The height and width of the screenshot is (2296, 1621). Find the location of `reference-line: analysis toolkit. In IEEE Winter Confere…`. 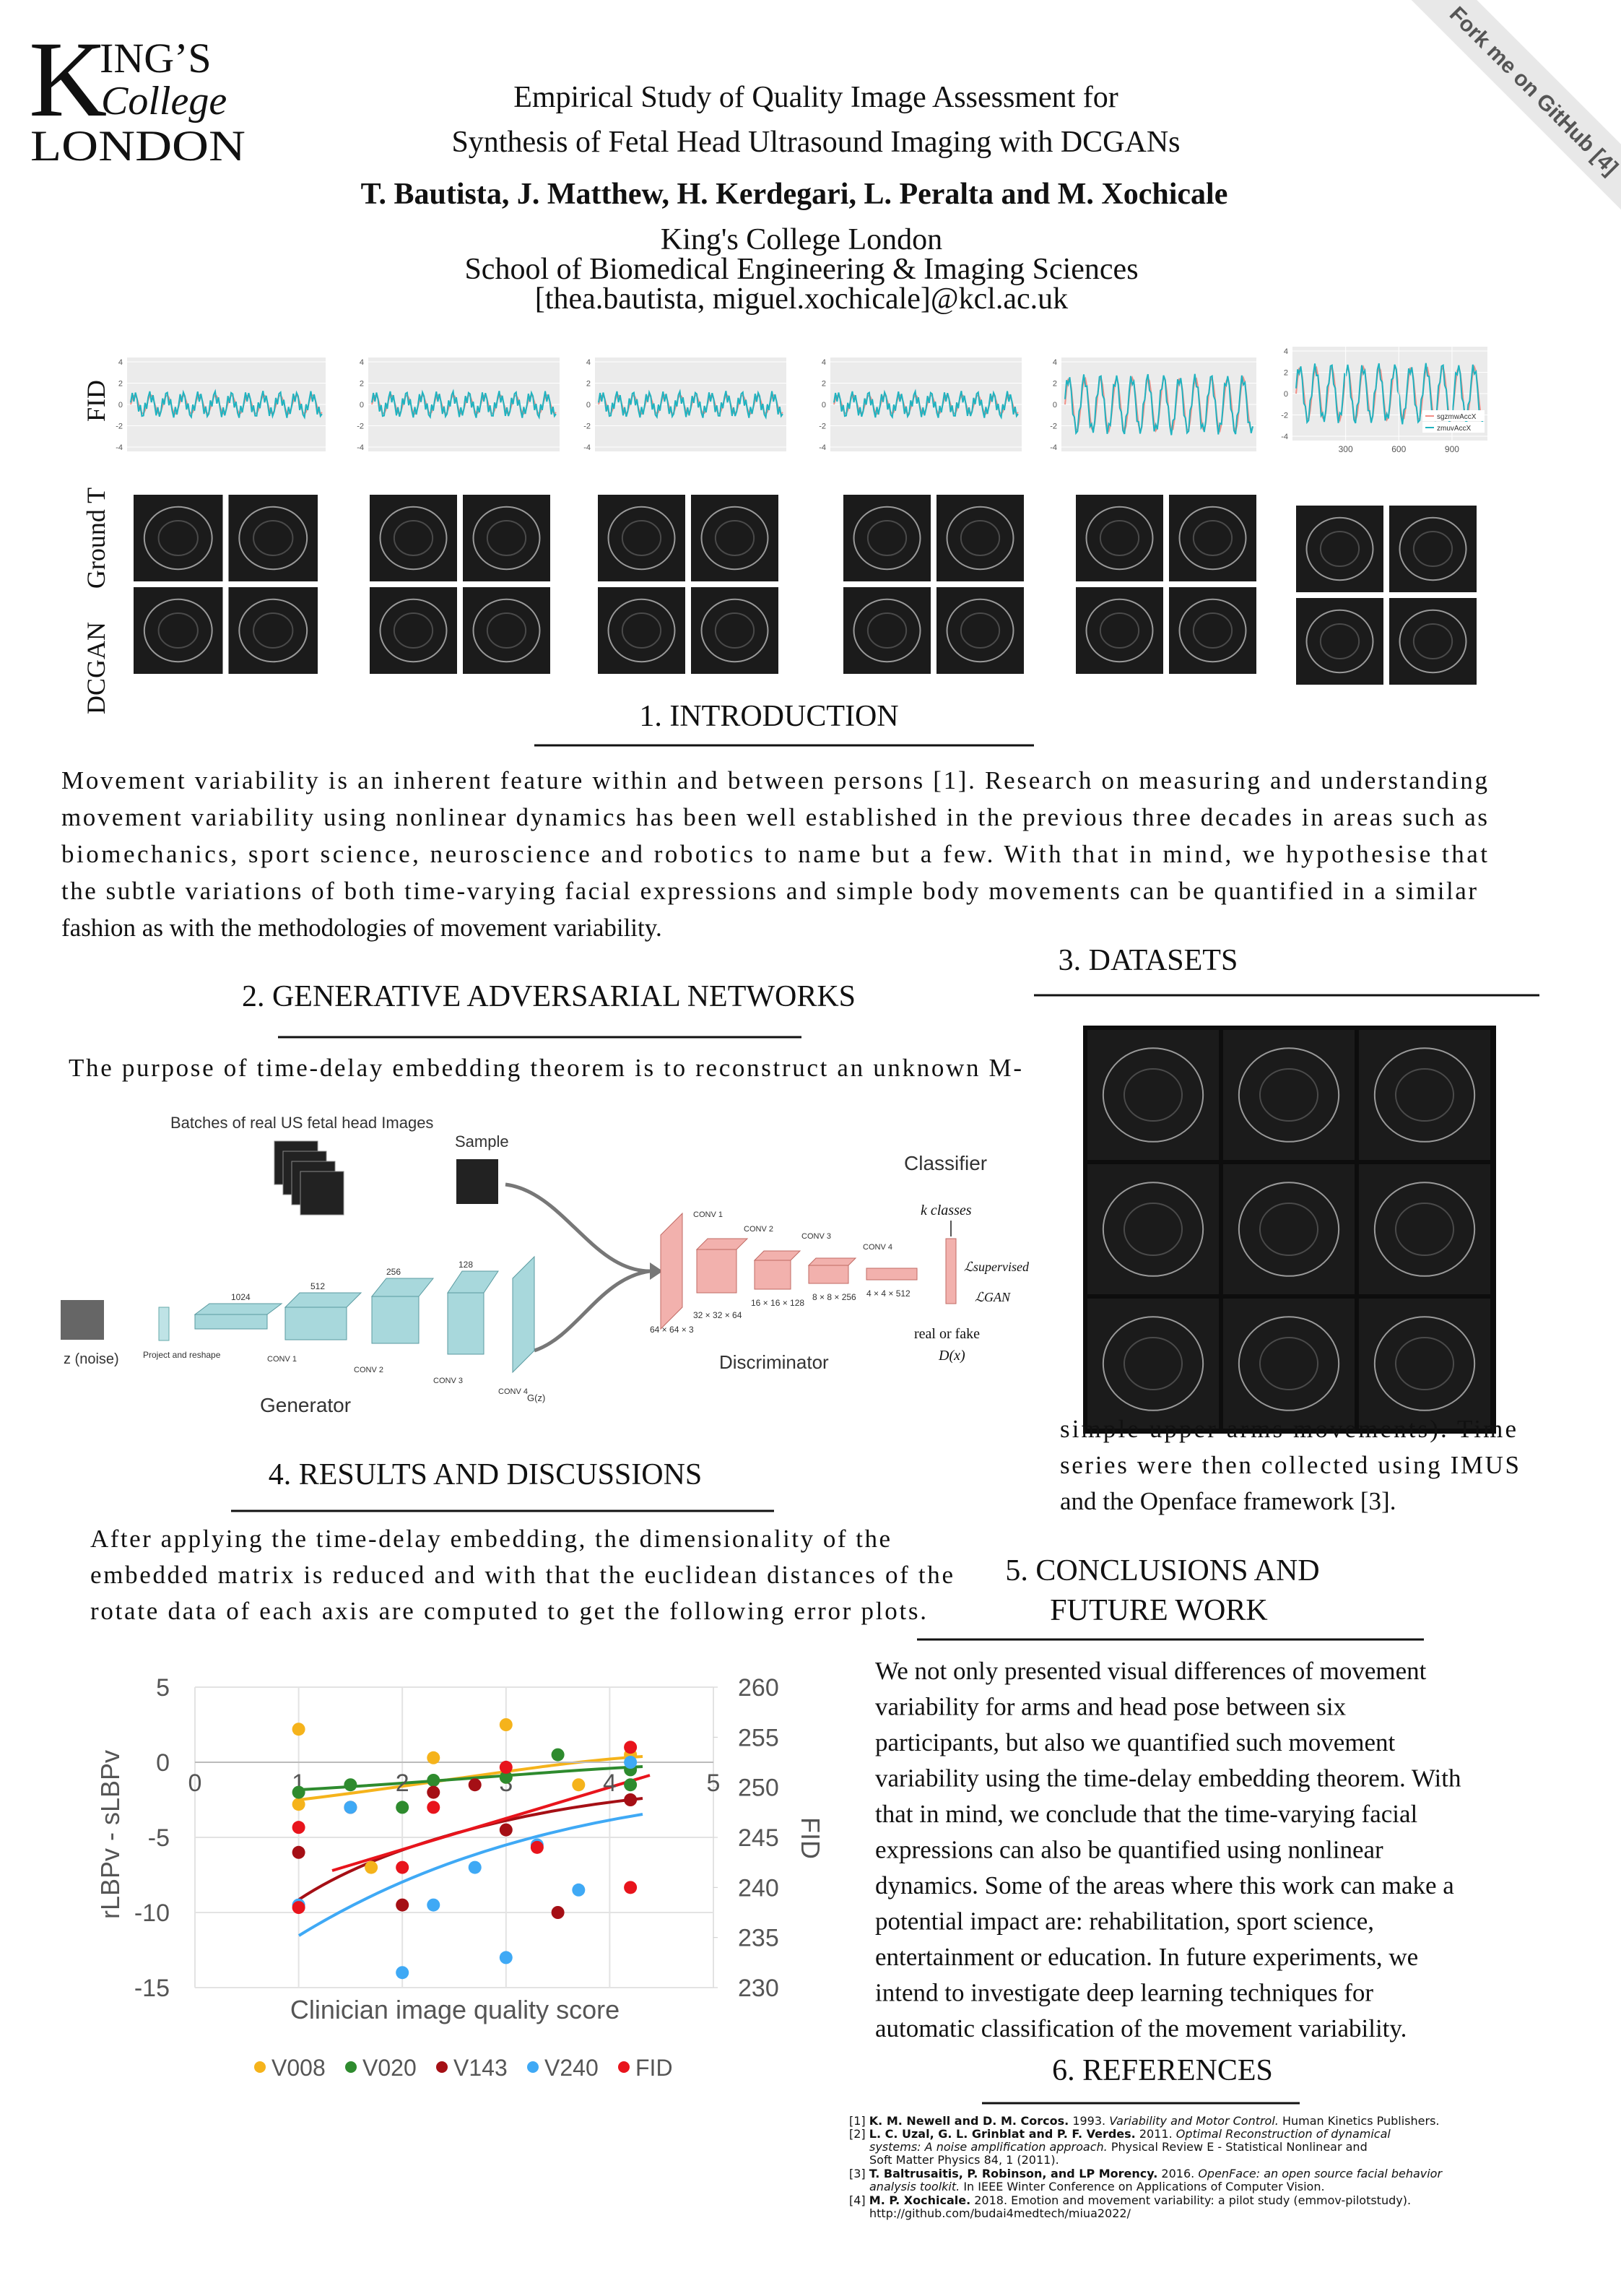

reference-line: analysis toolkit. In IEEE Winter Confere… is located at coordinates (1097, 2186).